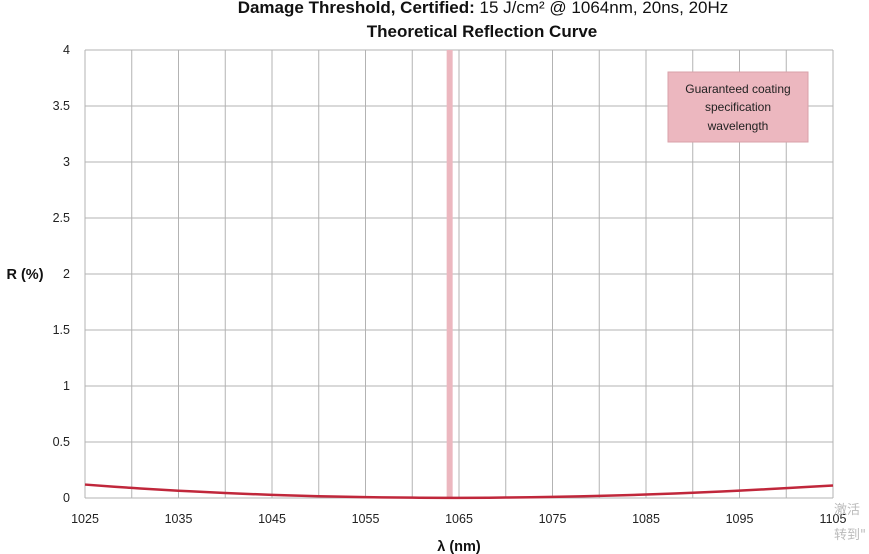 The width and height of the screenshot is (869, 554). What do you see at coordinates (850, 535) in the screenshot?
I see `watermark-line-2: 转到"` at bounding box center [850, 535].